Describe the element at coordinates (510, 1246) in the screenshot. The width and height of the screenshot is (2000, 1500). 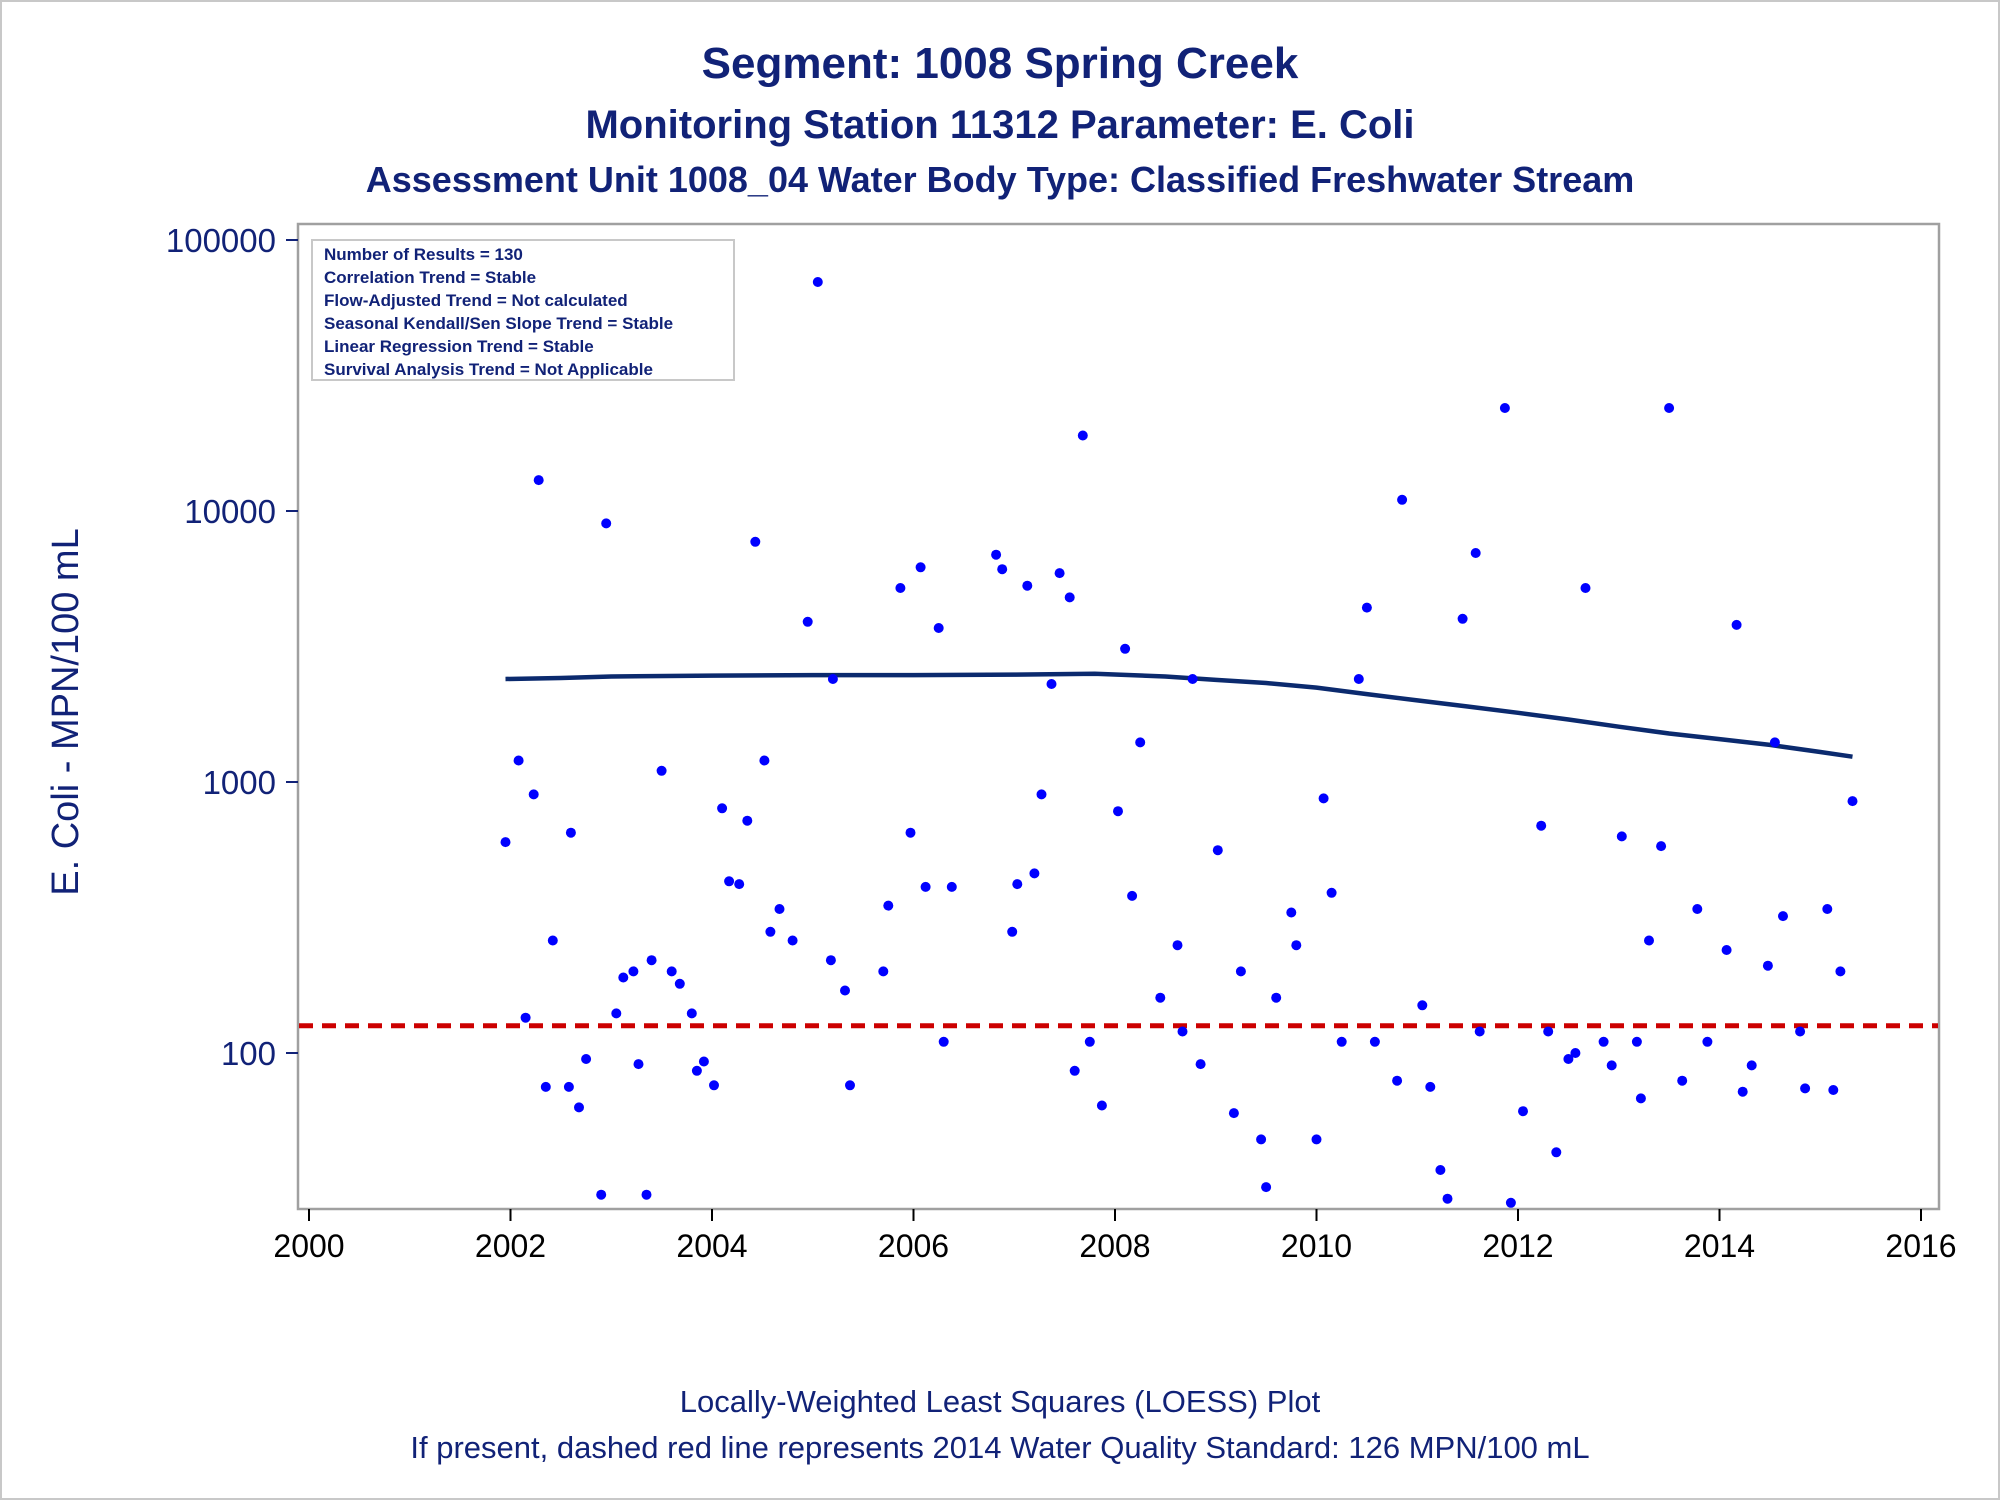
I see `x-tick-label: 2002` at that location.